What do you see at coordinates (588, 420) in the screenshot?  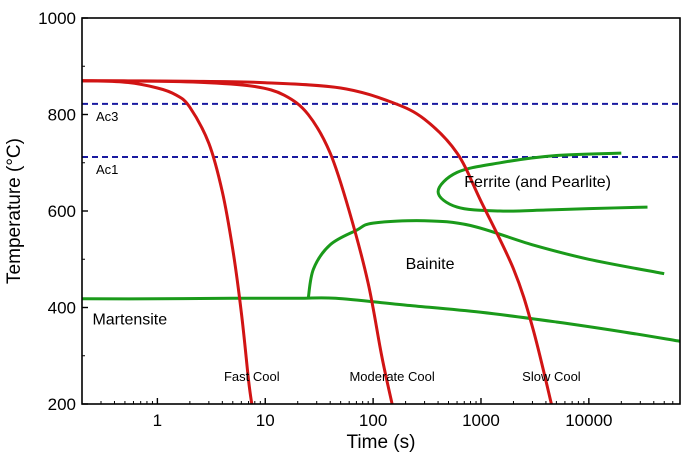 I see `x-tick-label: 10000` at bounding box center [588, 420].